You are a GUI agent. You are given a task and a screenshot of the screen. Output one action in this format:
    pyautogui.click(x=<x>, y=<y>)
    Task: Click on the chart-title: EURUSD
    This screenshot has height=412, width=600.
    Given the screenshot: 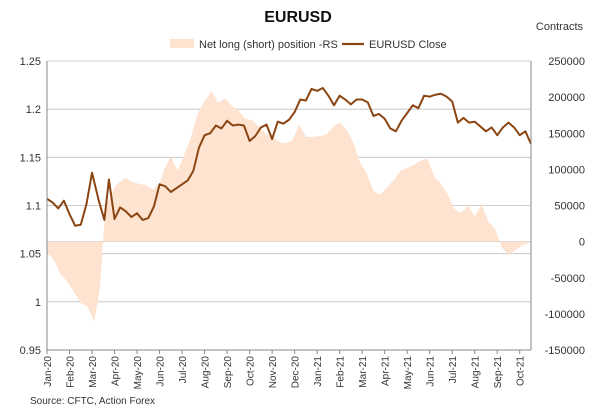 What is the action you would take?
    pyautogui.click(x=298, y=17)
    